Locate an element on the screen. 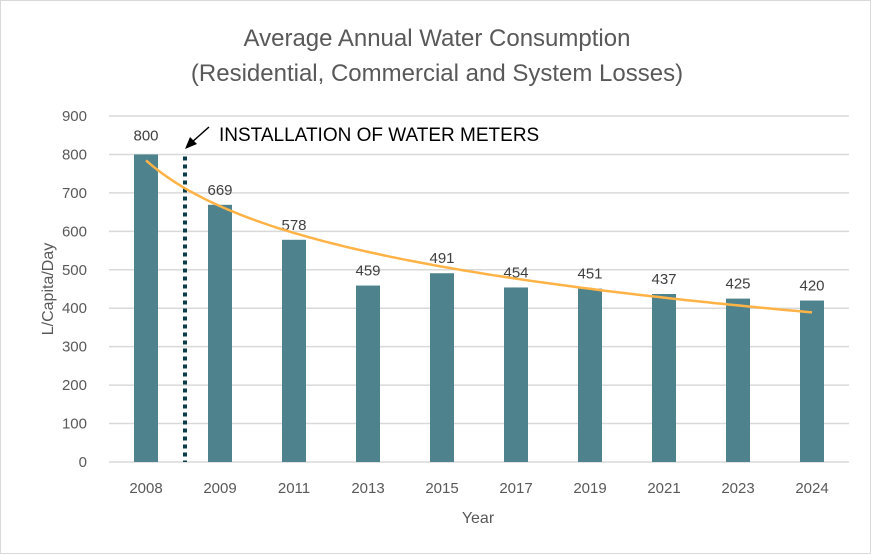 This screenshot has height=555, width=871. y-tick-label: 900 is located at coordinates (74, 116).